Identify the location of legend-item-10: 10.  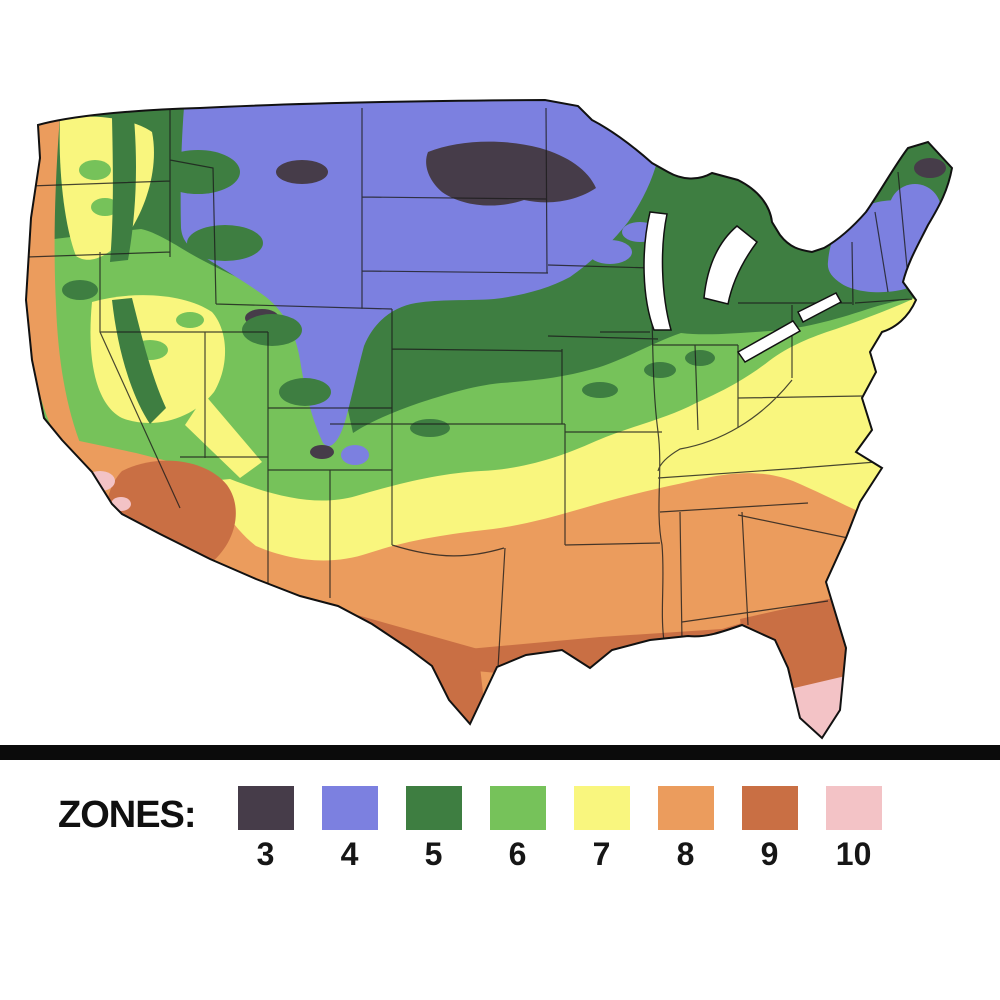
(853, 829).